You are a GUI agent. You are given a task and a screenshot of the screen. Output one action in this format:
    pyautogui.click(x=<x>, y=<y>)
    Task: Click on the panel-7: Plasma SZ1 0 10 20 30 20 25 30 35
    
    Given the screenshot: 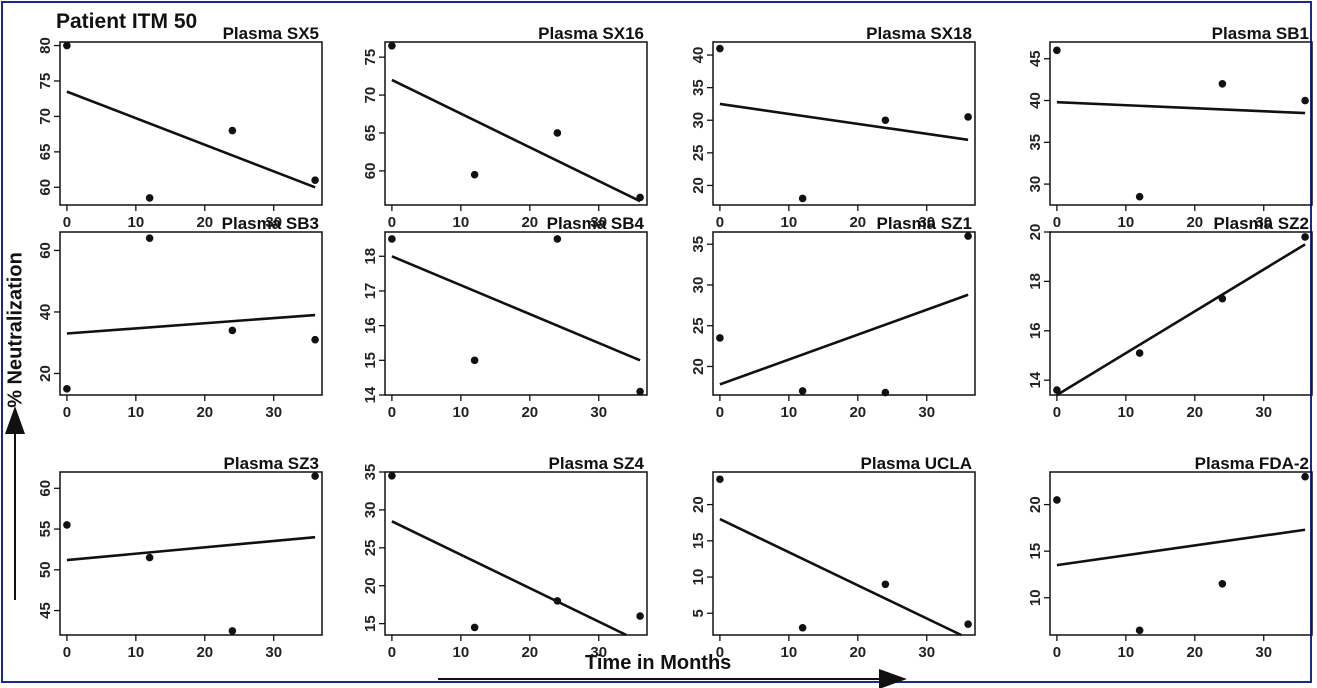 What is the action you would take?
    pyautogui.click(x=833, y=317)
    